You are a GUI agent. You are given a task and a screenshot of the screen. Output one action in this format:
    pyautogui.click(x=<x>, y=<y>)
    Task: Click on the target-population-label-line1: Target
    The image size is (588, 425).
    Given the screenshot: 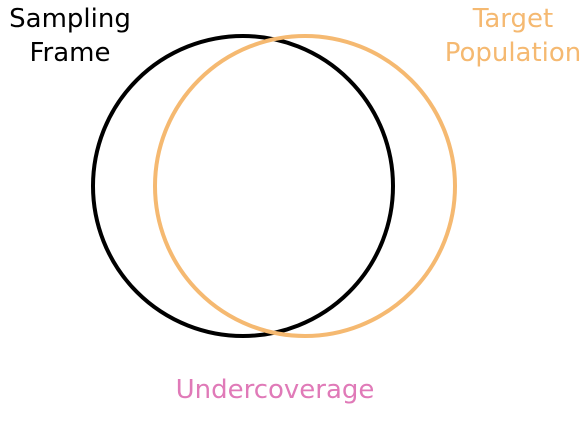 What is the action you would take?
    pyautogui.click(x=513, y=19)
    